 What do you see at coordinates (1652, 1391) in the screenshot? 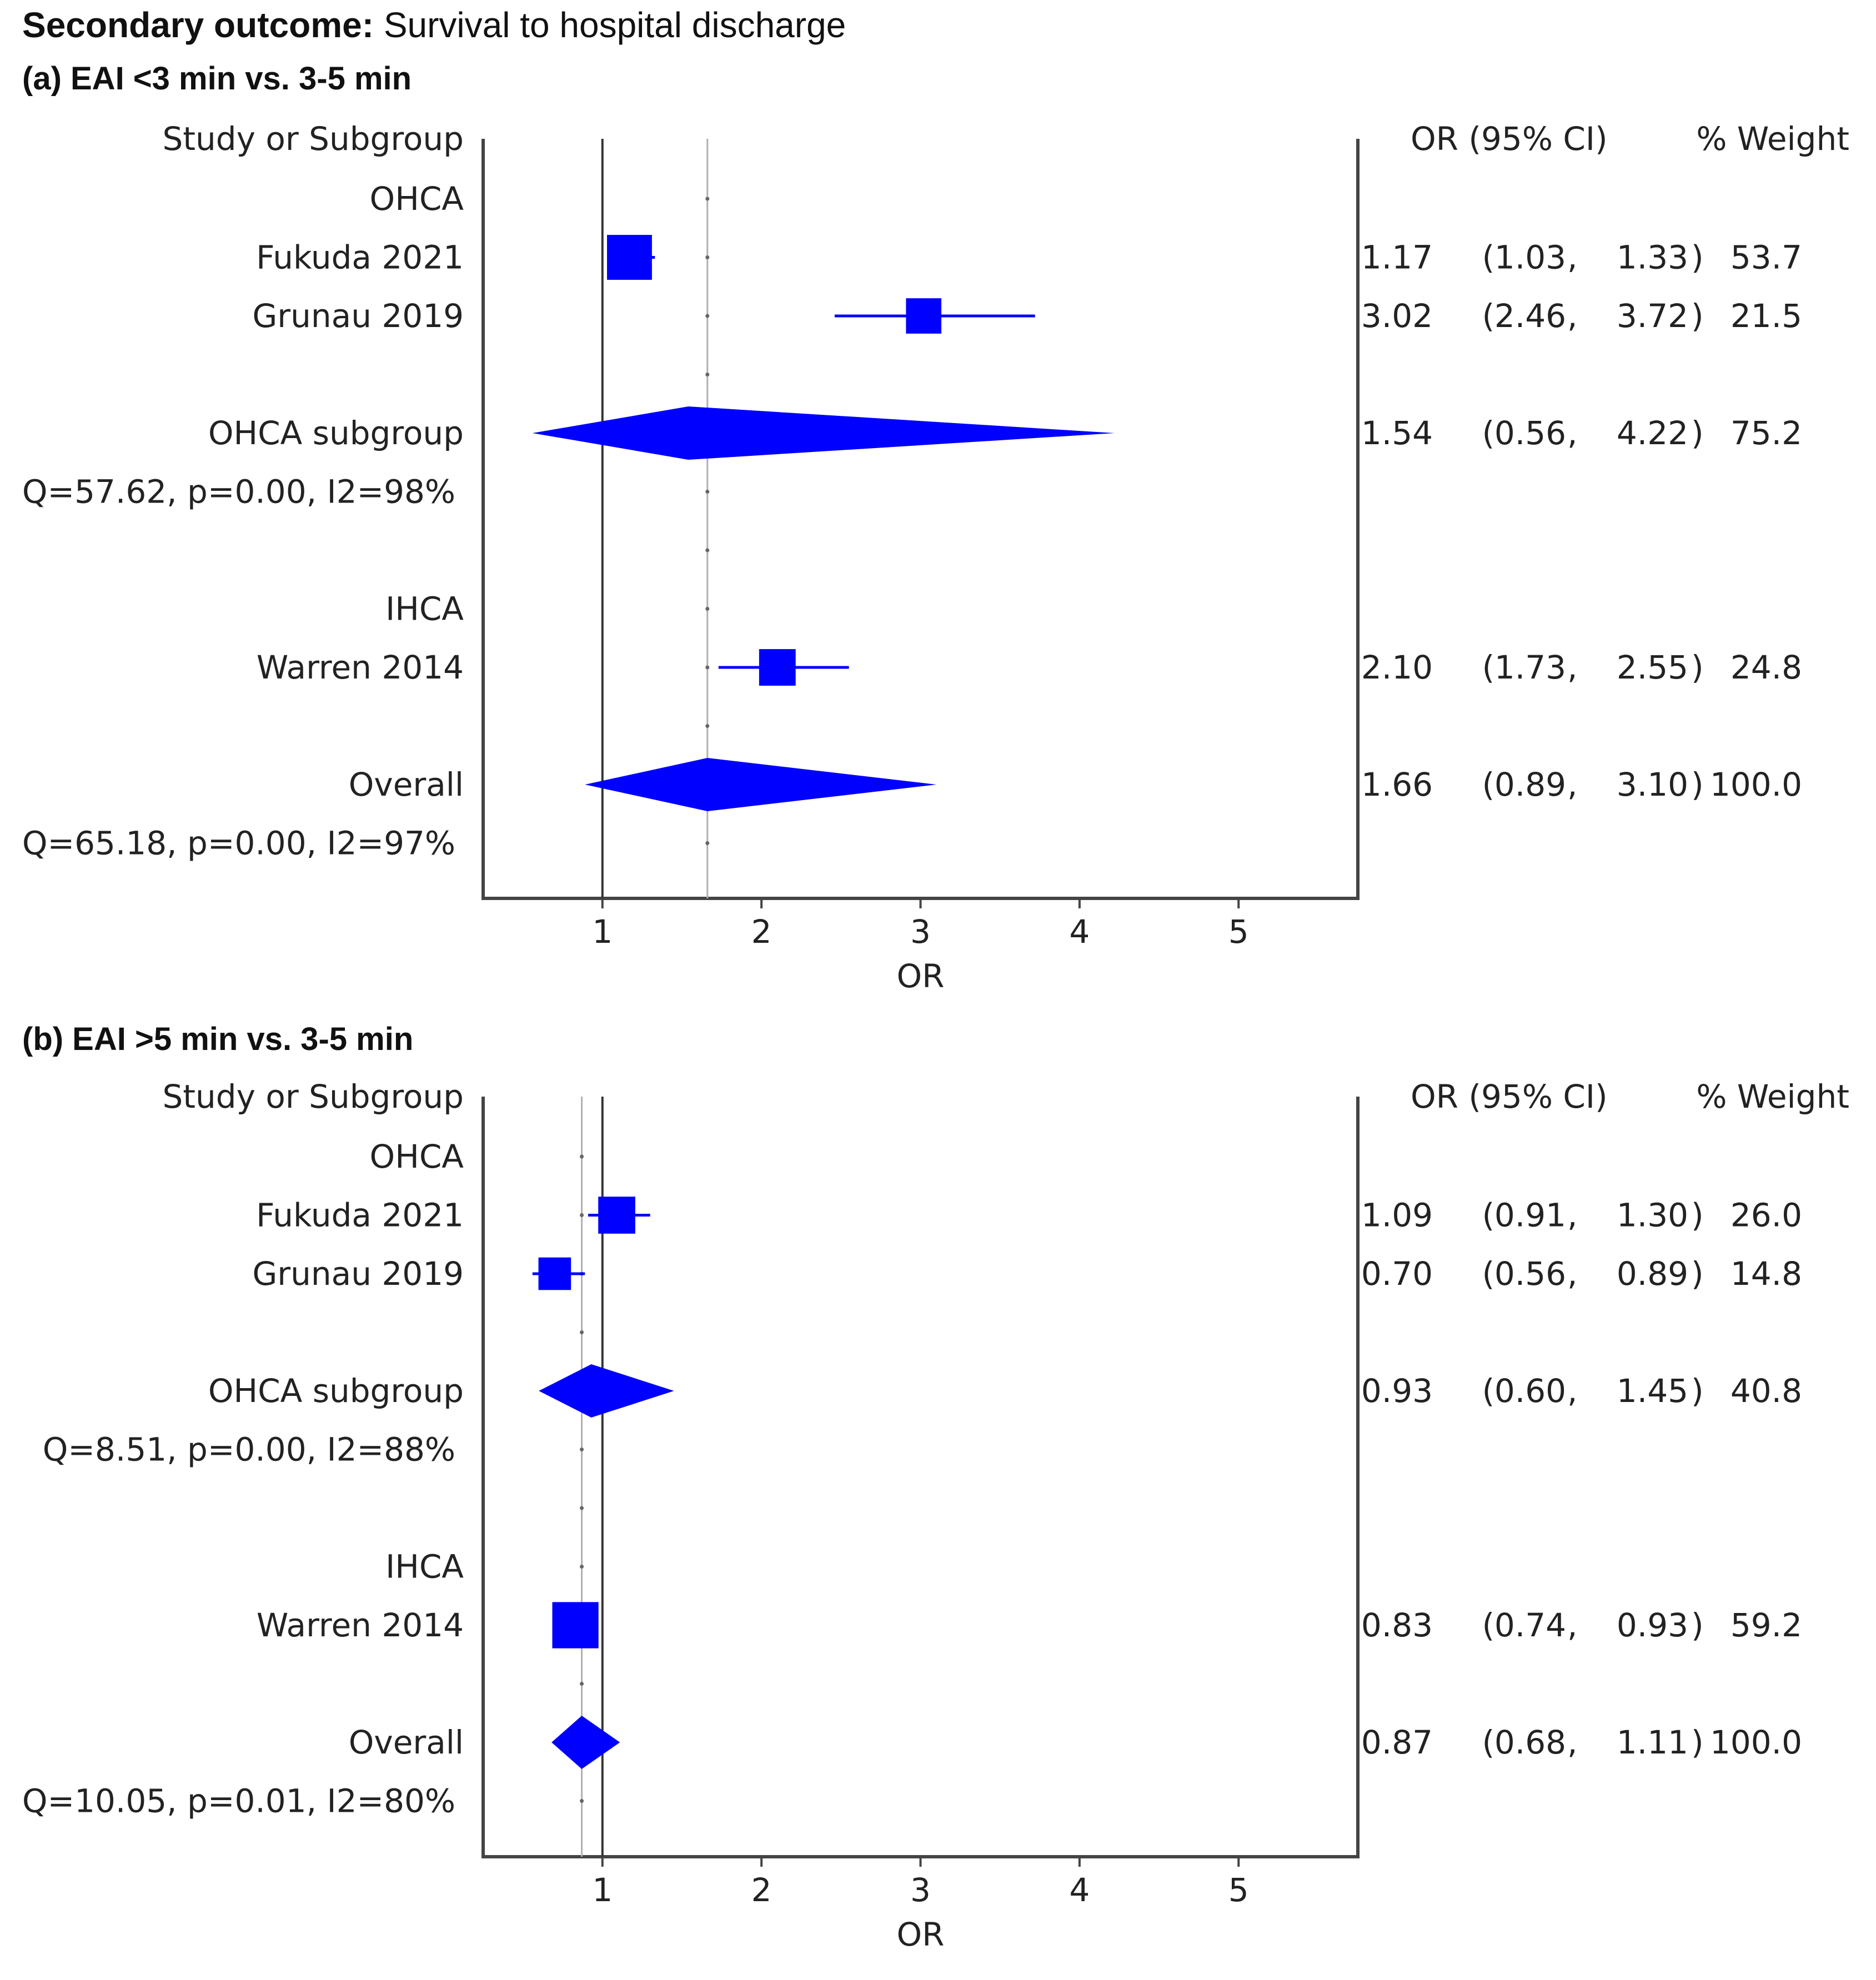
I see `ci-upper-value: 1.45` at bounding box center [1652, 1391].